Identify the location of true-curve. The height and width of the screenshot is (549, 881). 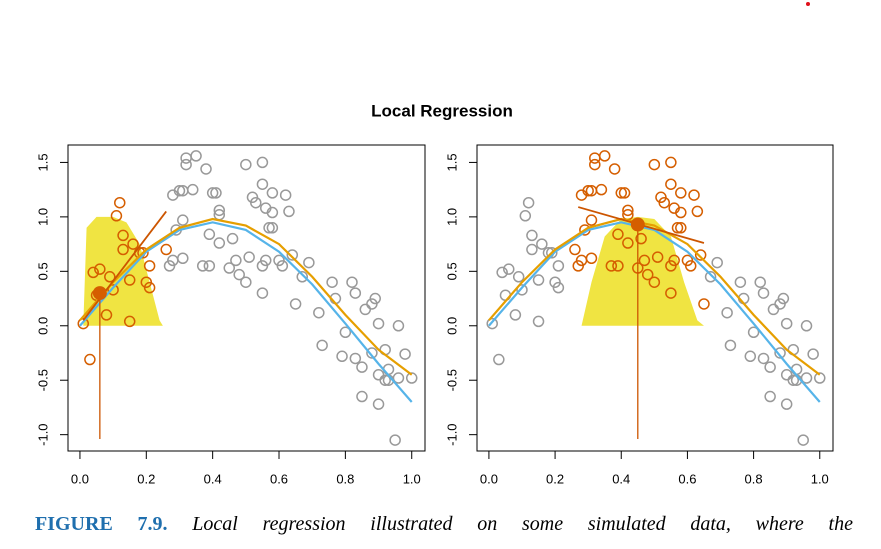
(654, 312).